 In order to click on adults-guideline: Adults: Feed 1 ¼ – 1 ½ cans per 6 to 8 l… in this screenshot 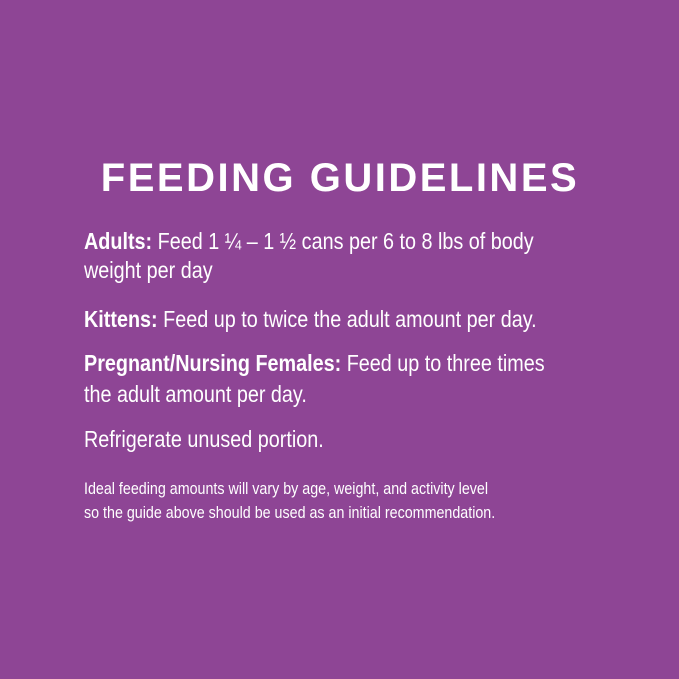, I will do `click(309, 241)`.